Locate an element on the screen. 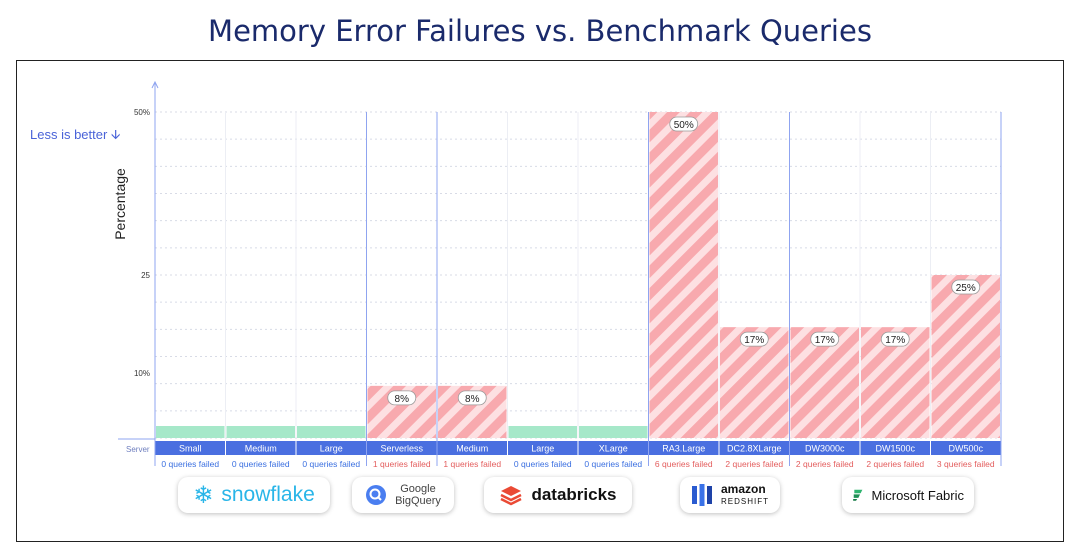 The width and height of the screenshot is (1080, 551). fabric-logo: Microsoft Fabric is located at coordinates (908, 495).